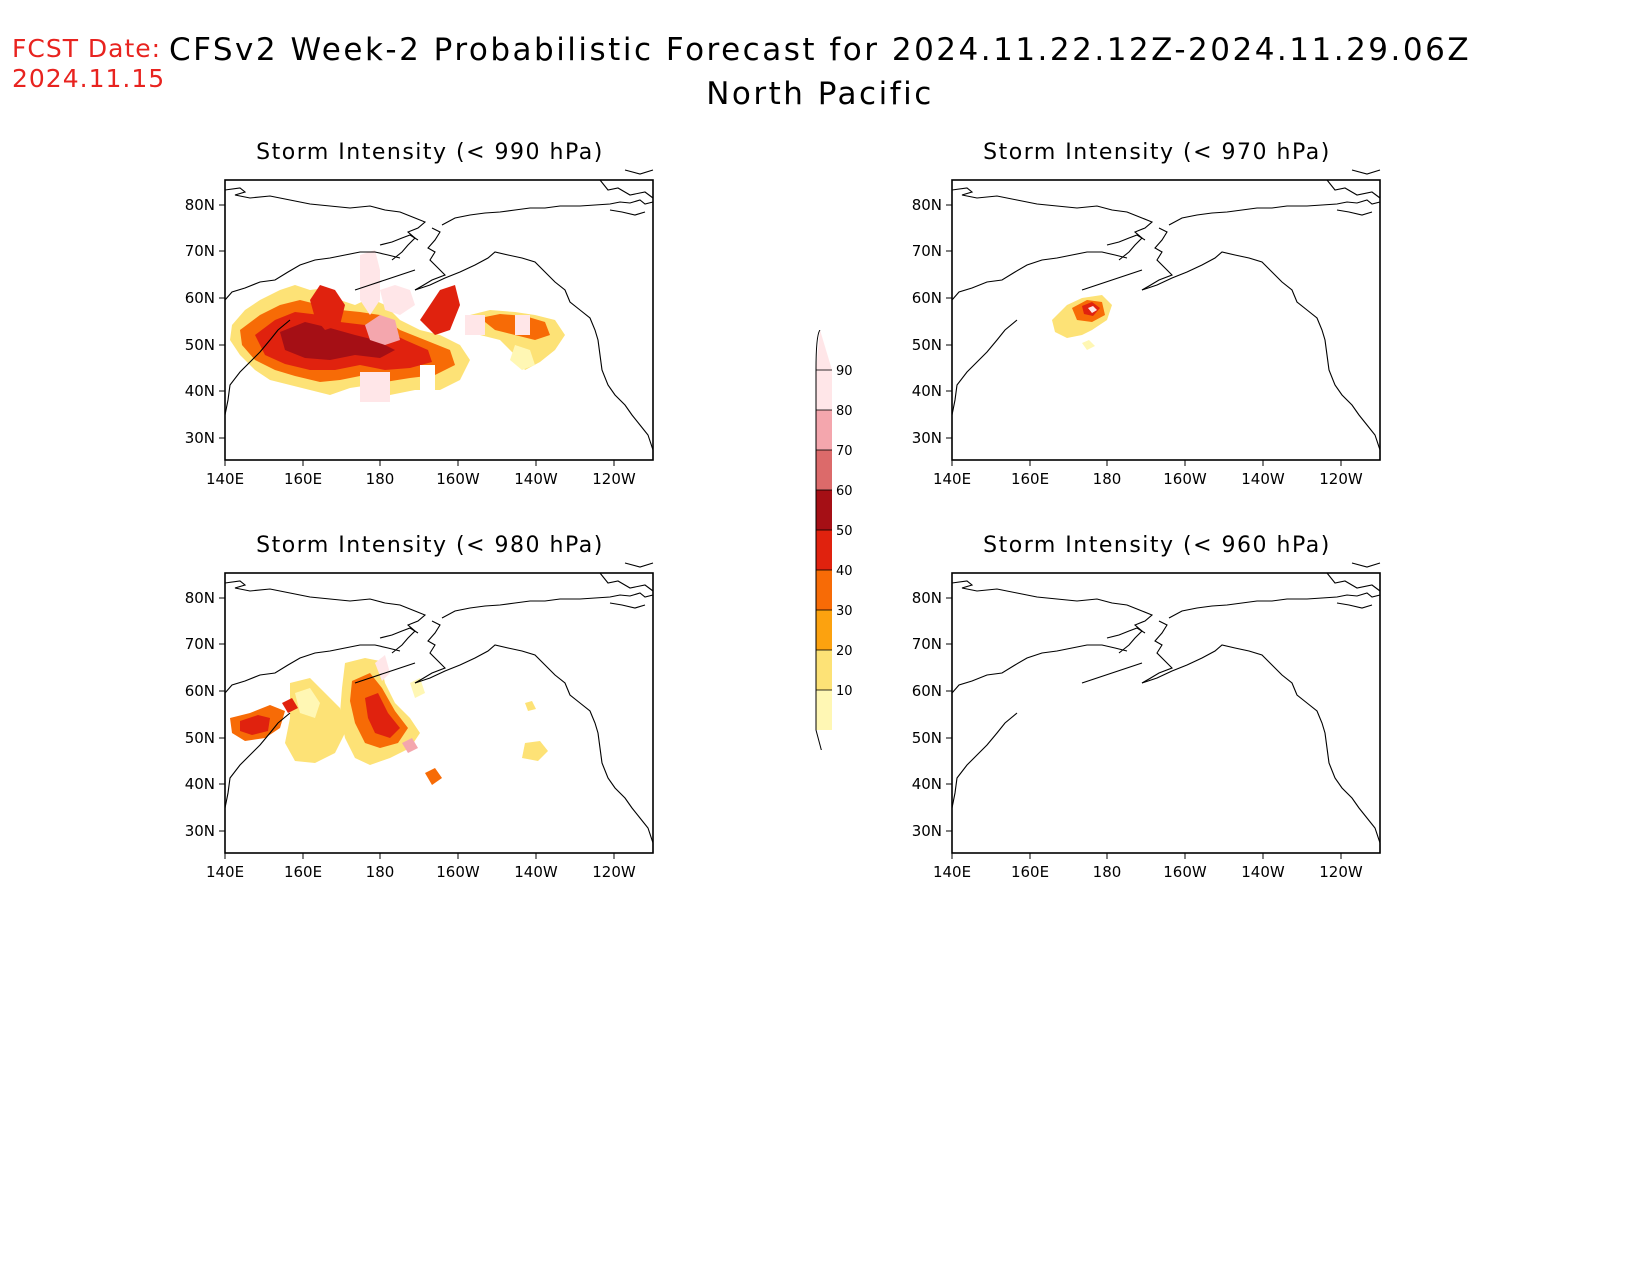 The image size is (1650, 1275). Describe the element at coordinates (225, 872) in the screenshot. I see `lon-tick-label: 140E` at that location.